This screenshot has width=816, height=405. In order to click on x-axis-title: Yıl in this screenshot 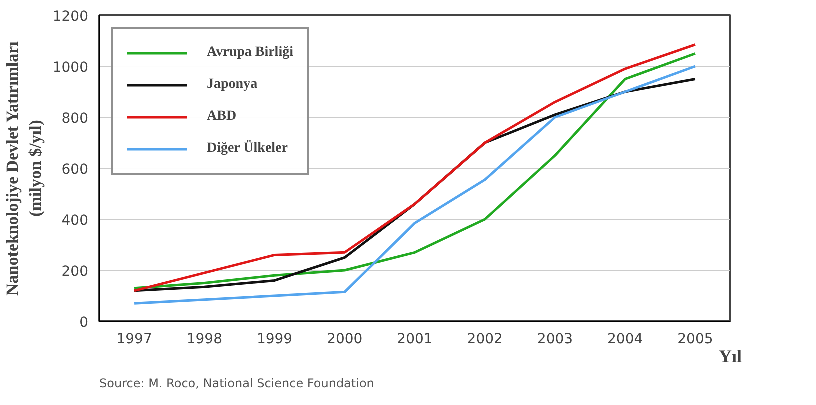, I will do `click(730, 356)`.